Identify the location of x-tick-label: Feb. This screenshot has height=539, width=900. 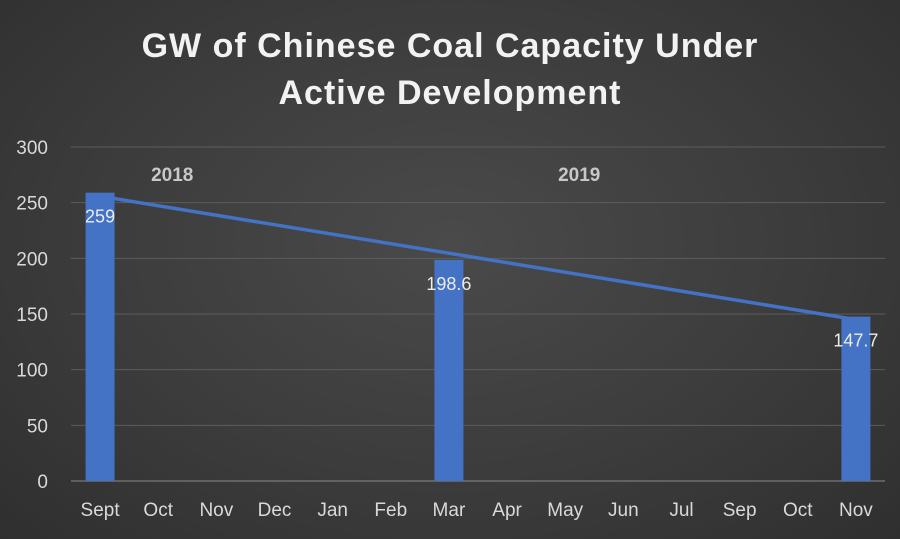
(390, 510).